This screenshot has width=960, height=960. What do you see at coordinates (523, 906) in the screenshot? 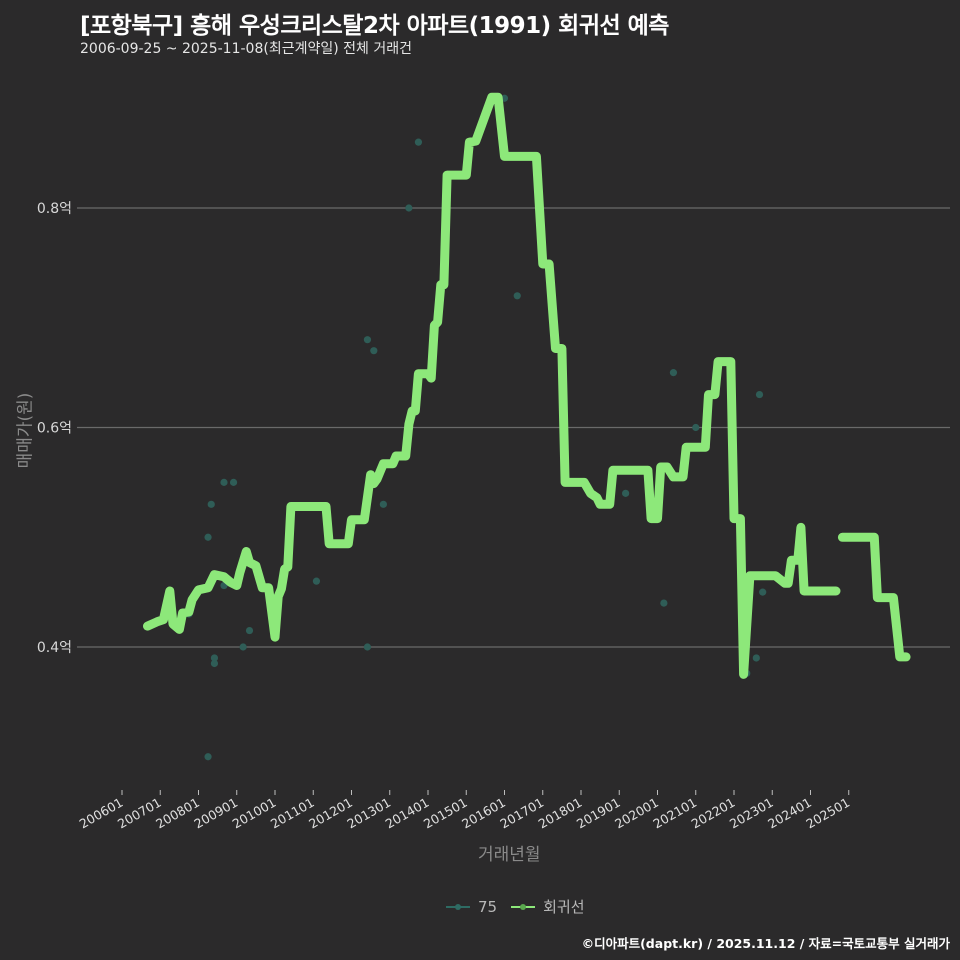
I see `legend-line-icon` at bounding box center [523, 906].